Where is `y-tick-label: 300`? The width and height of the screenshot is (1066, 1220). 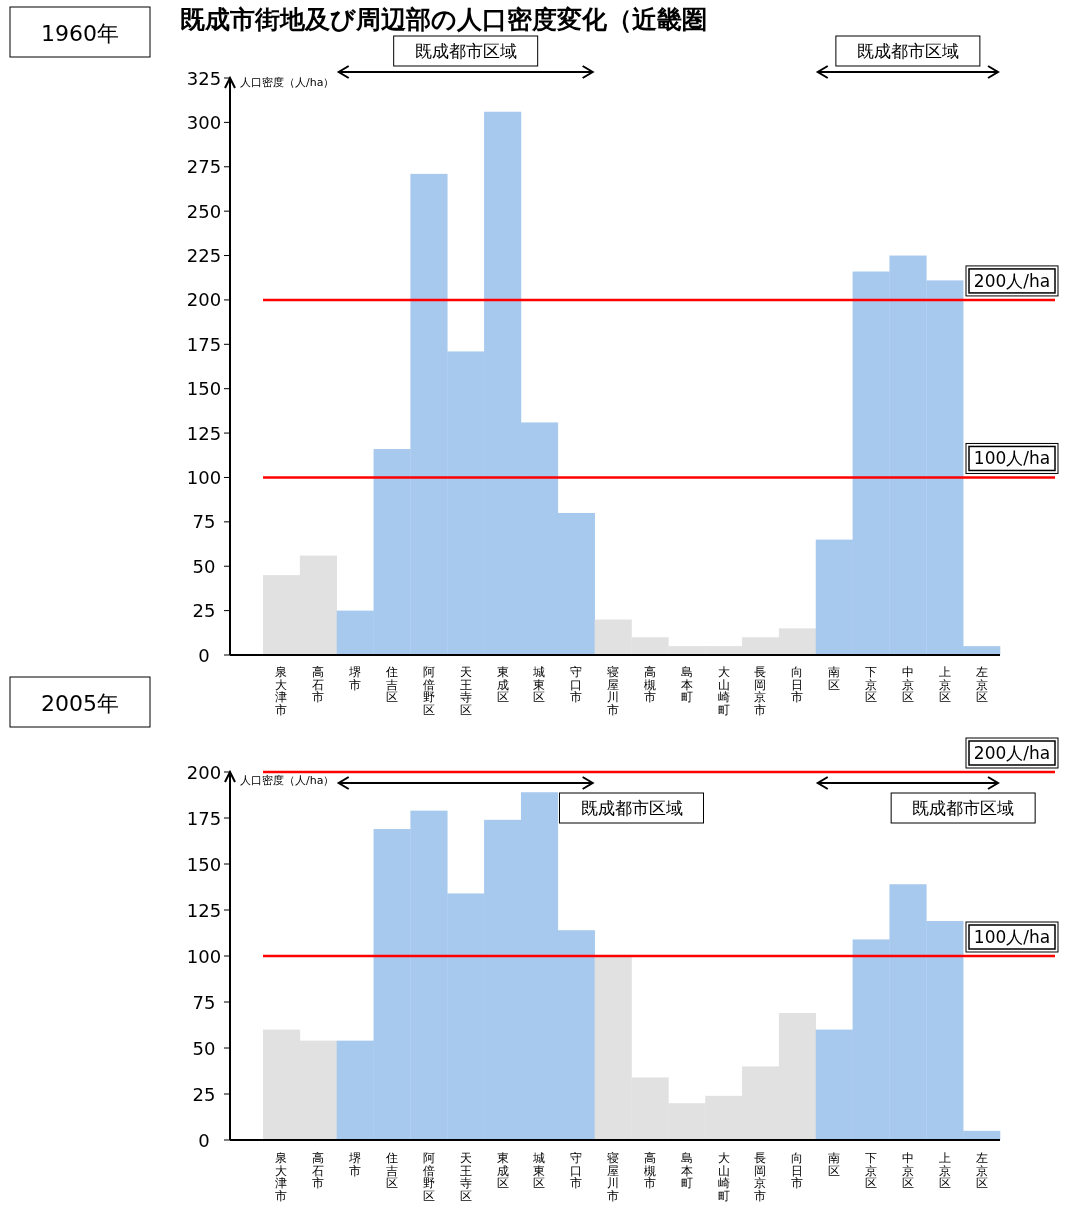 y-tick-label: 300 is located at coordinates (204, 122).